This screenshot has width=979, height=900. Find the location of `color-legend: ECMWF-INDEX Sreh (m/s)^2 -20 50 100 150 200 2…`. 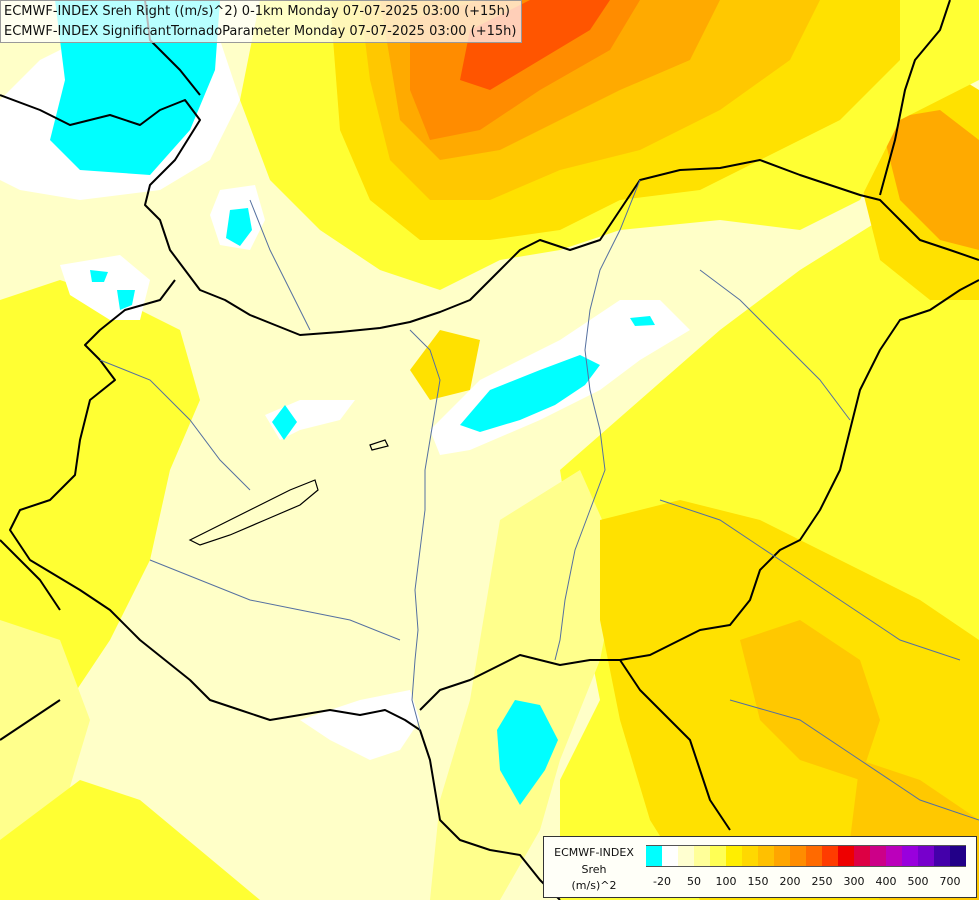

color-legend: ECMWF-INDEX Sreh (m/s)^2 -20 50 100 150 200 2… is located at coordinates (760, 867).